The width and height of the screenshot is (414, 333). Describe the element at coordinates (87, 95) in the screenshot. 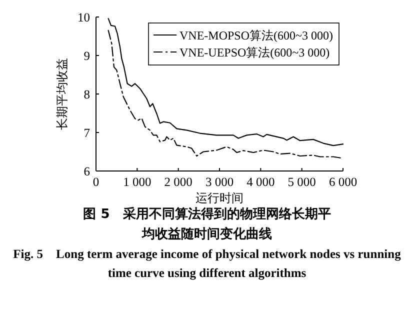

I see `y-tick-label: 8` at that location.